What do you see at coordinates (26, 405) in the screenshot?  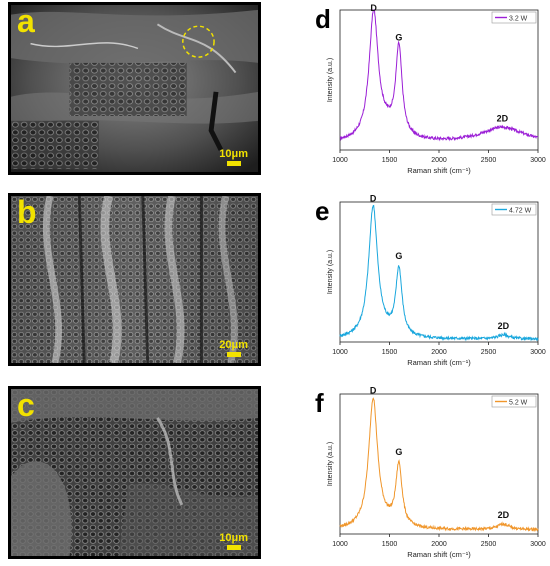 I see `panel-label: c` at bounding box center [26, 405].